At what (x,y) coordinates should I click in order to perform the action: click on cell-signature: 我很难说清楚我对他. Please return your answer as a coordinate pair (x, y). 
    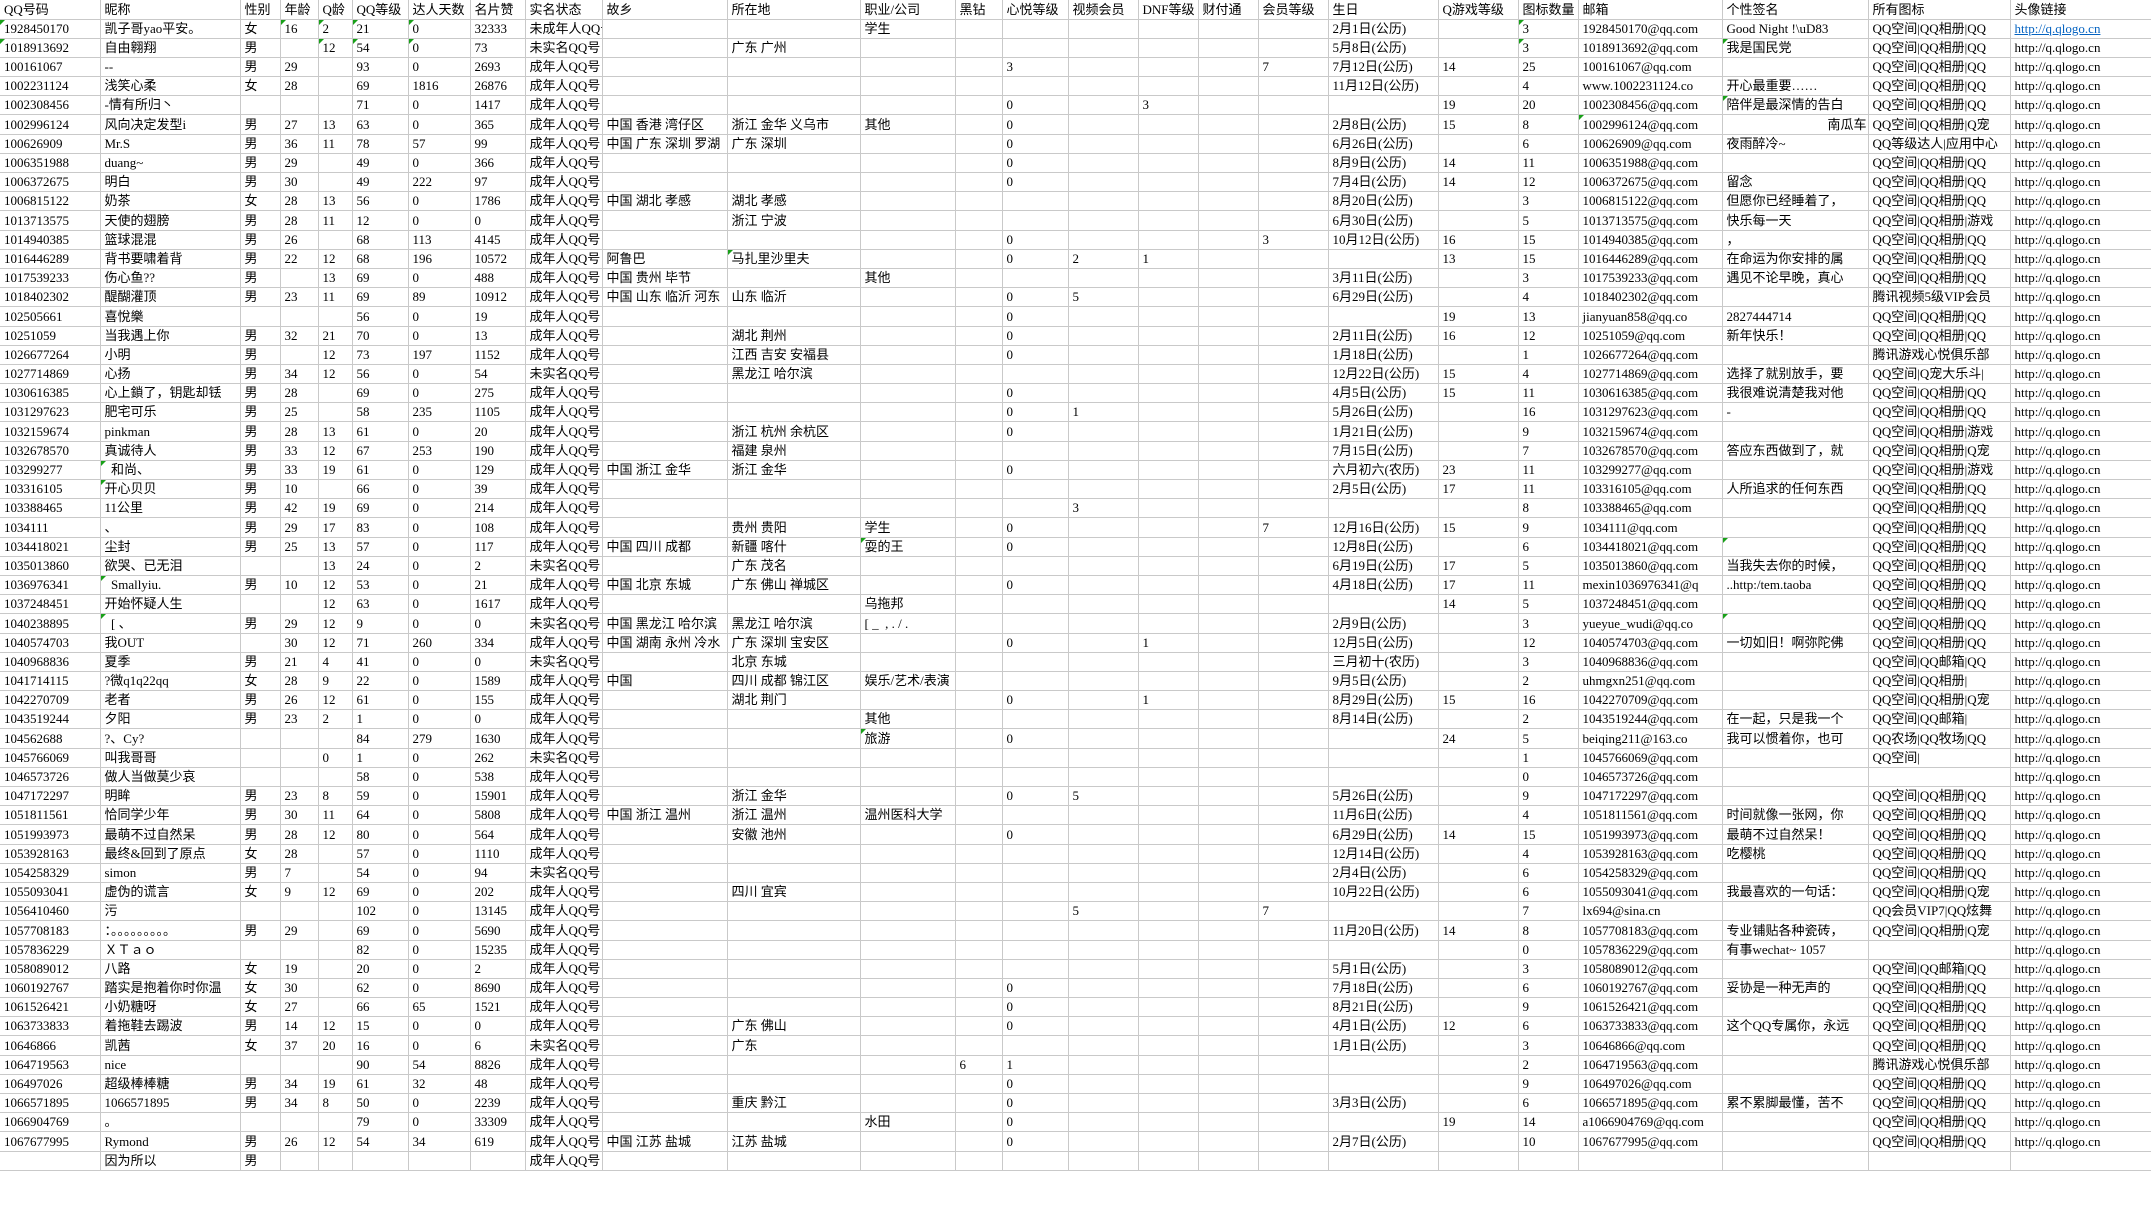
    Looking at the image, I should click on (1795, 393).